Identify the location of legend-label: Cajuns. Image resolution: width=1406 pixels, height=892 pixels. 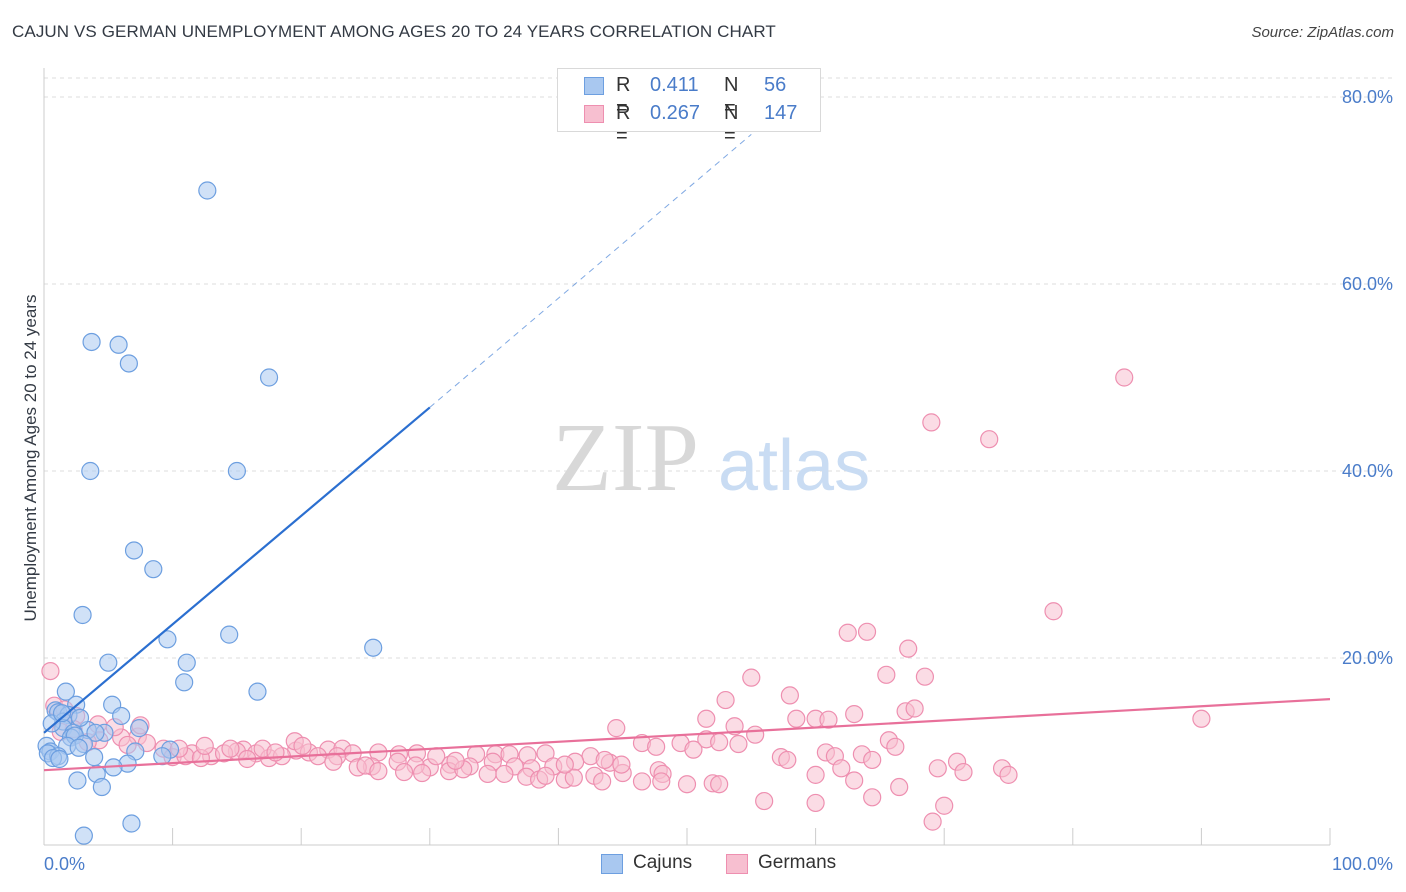
(663, 862).